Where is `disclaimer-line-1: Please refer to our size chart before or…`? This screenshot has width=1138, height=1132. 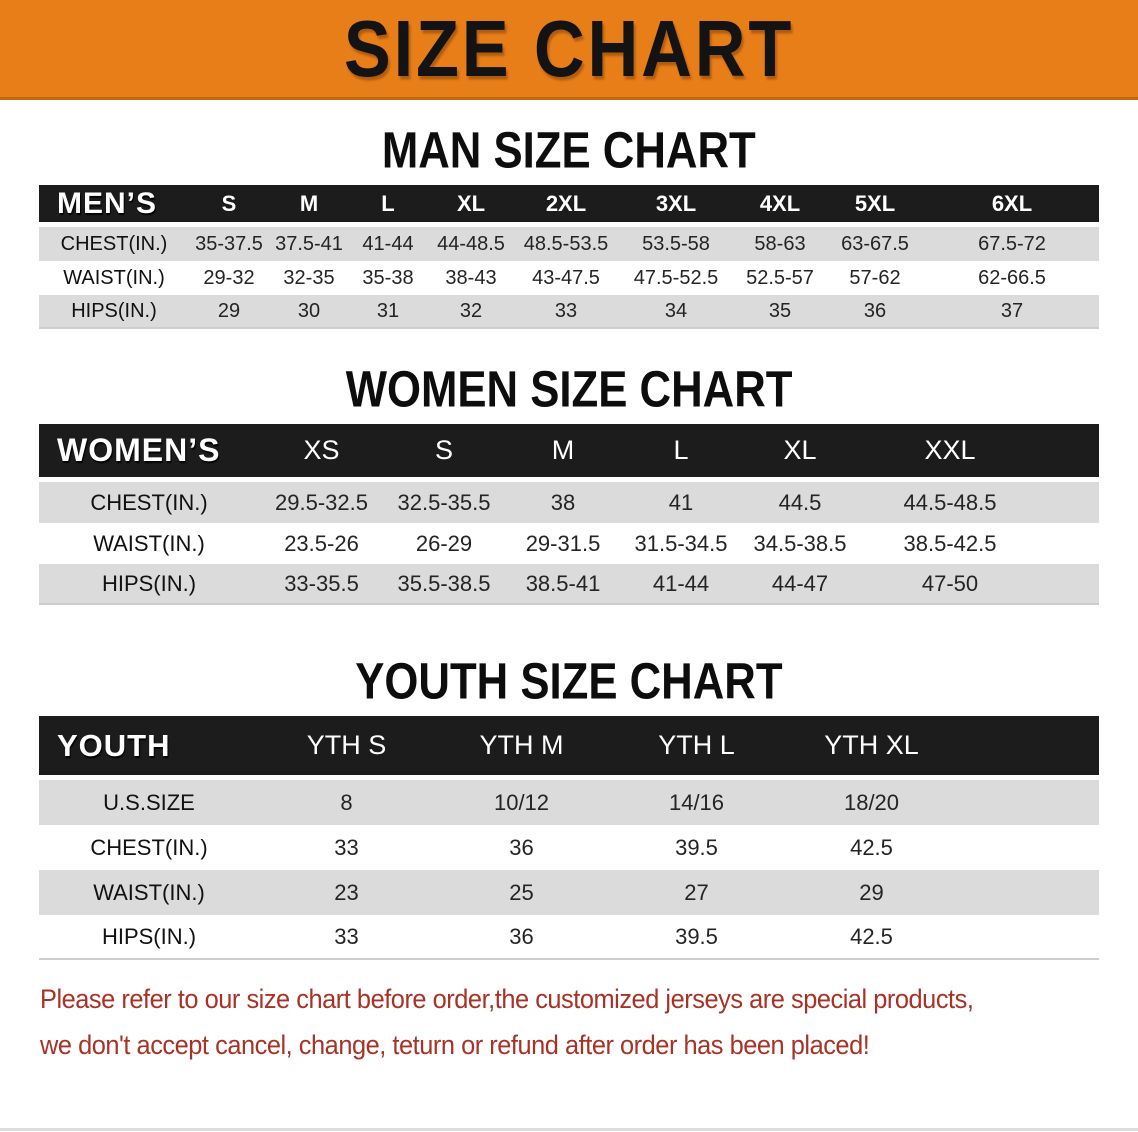 disclaimer-line-1: Please refer to our size chart before or… is located at coordinates (507, 999).